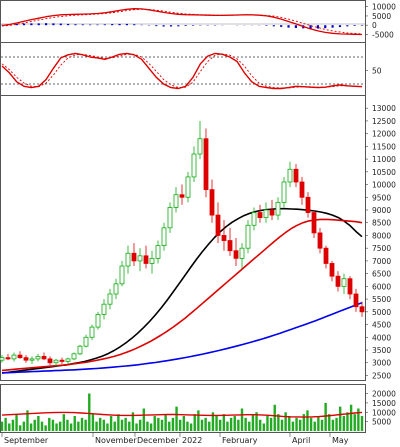  I want to click on price-tick-label: 8500, so click(381, 223).